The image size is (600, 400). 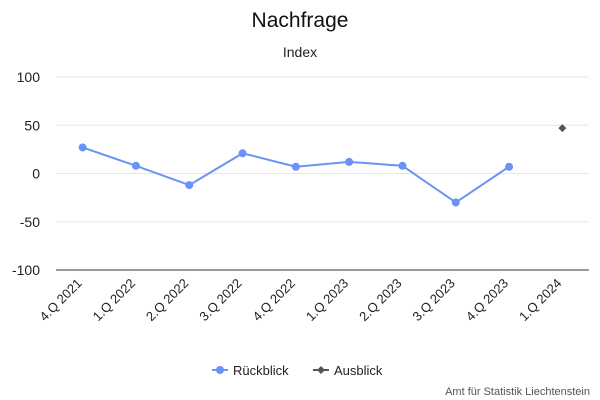 What do you see at coordinates (60, 300) in the screenshot?
I see `x-tick-label: 4.Q 2021` at bounding box center [60, 300].